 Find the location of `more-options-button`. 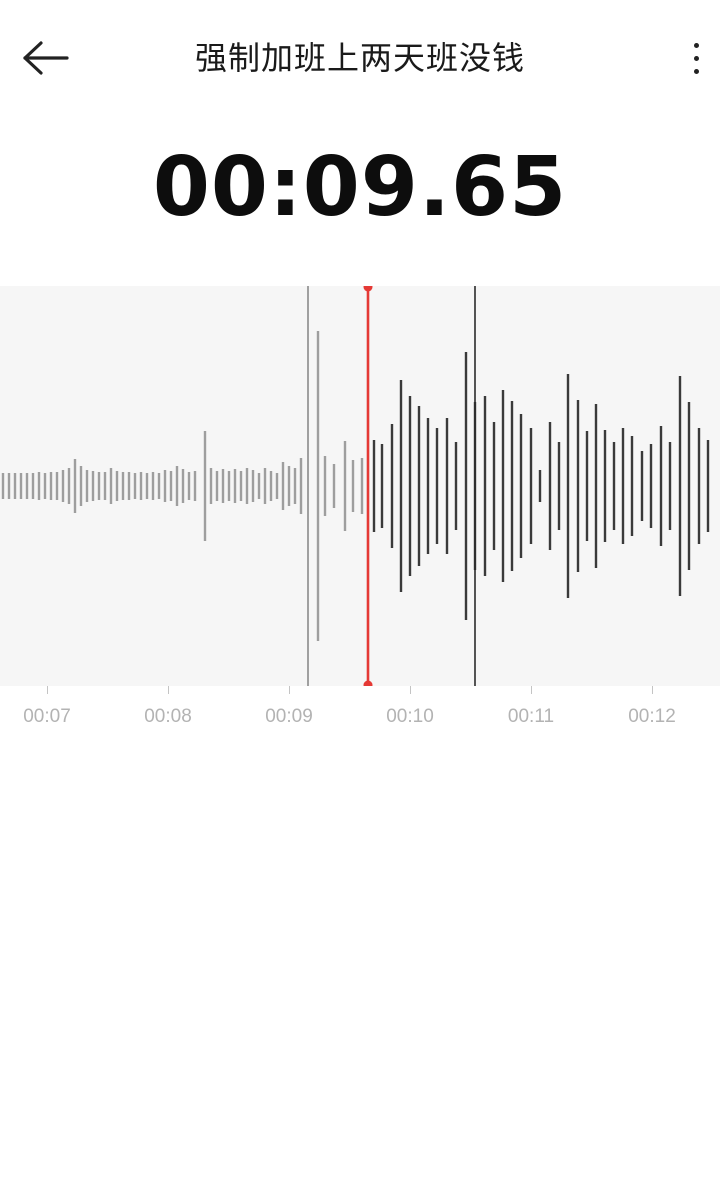

more-options-button is located at coordinates (696, 58).